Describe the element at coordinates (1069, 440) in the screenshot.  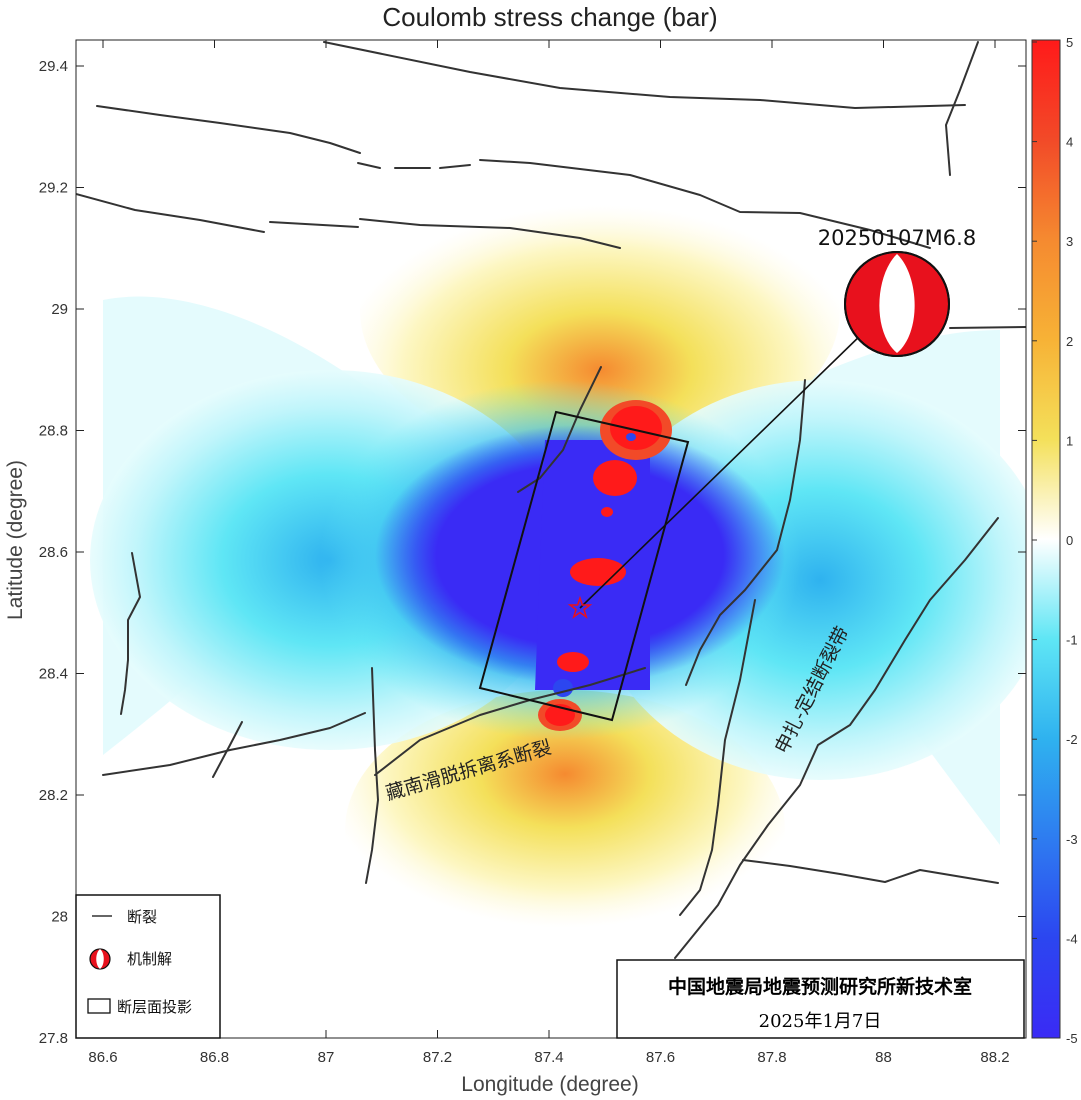
I see `colorbar-tick-label: 1` at that location.